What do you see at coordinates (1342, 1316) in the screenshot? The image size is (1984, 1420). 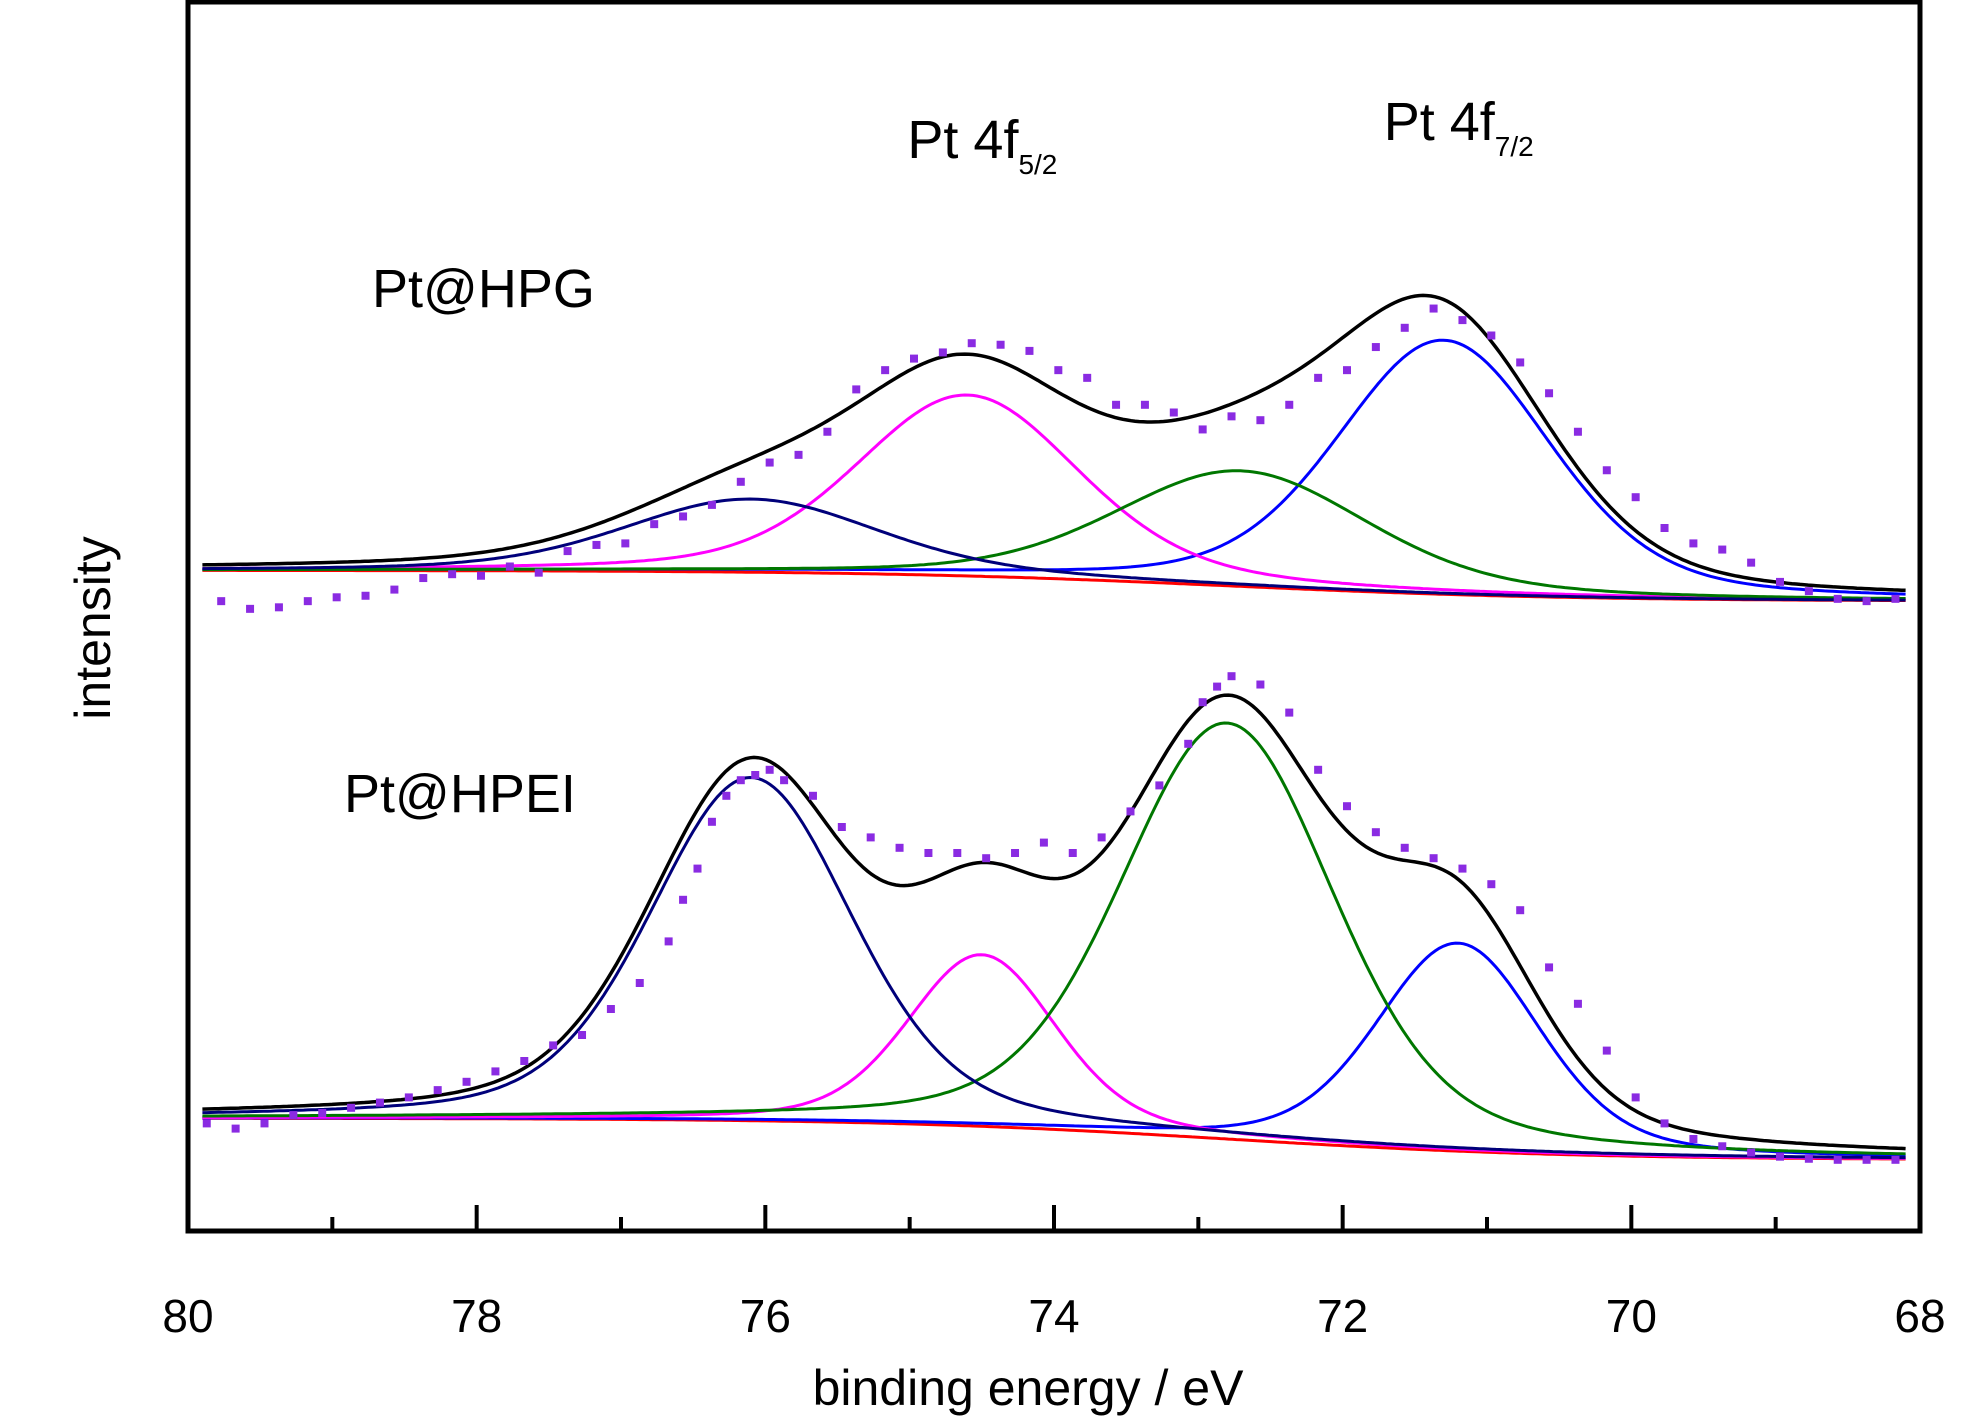 I see `x-tick-label: 72` at bounding box center [1342, 1316].